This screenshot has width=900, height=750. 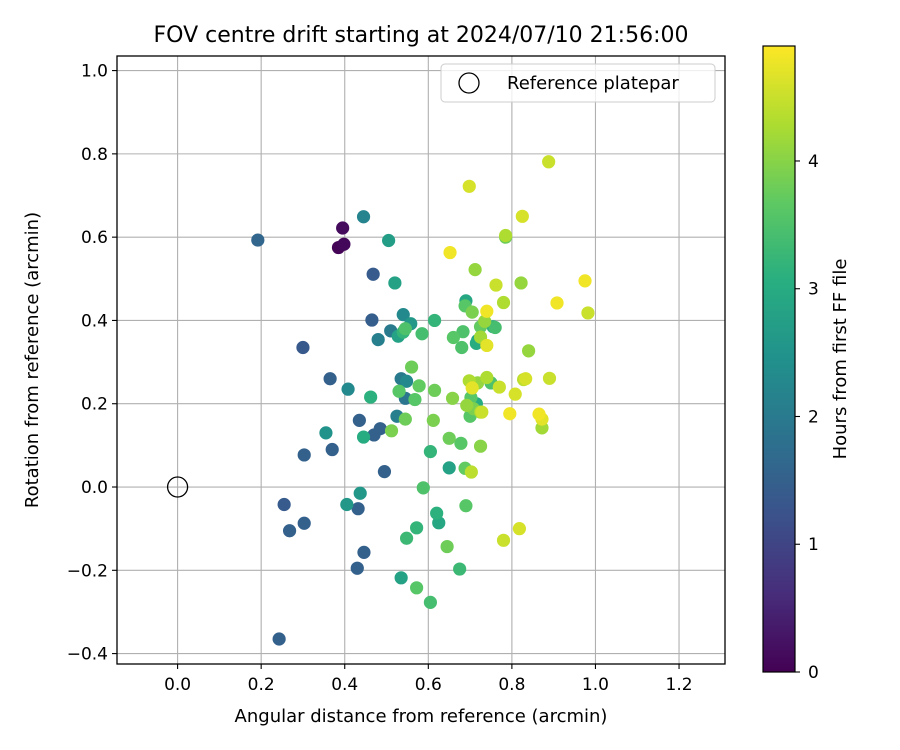 I want to click on y-tick-label: 0.2, so click(x=94, y=405).